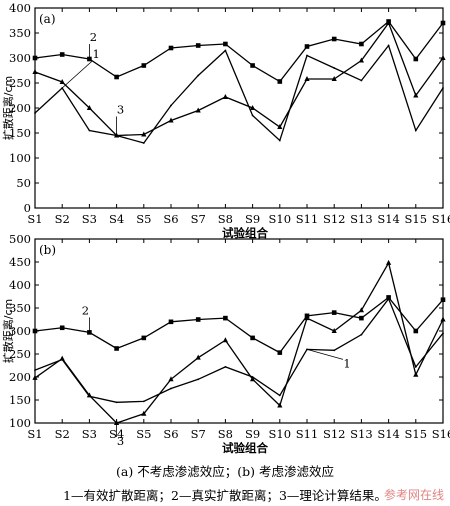 The height and width of the screenshot is (506, 450). What do you see at coordinates (307, 219) in the screenshot?
I see `x-tick-label: S11` at bounding box center [307, 219].